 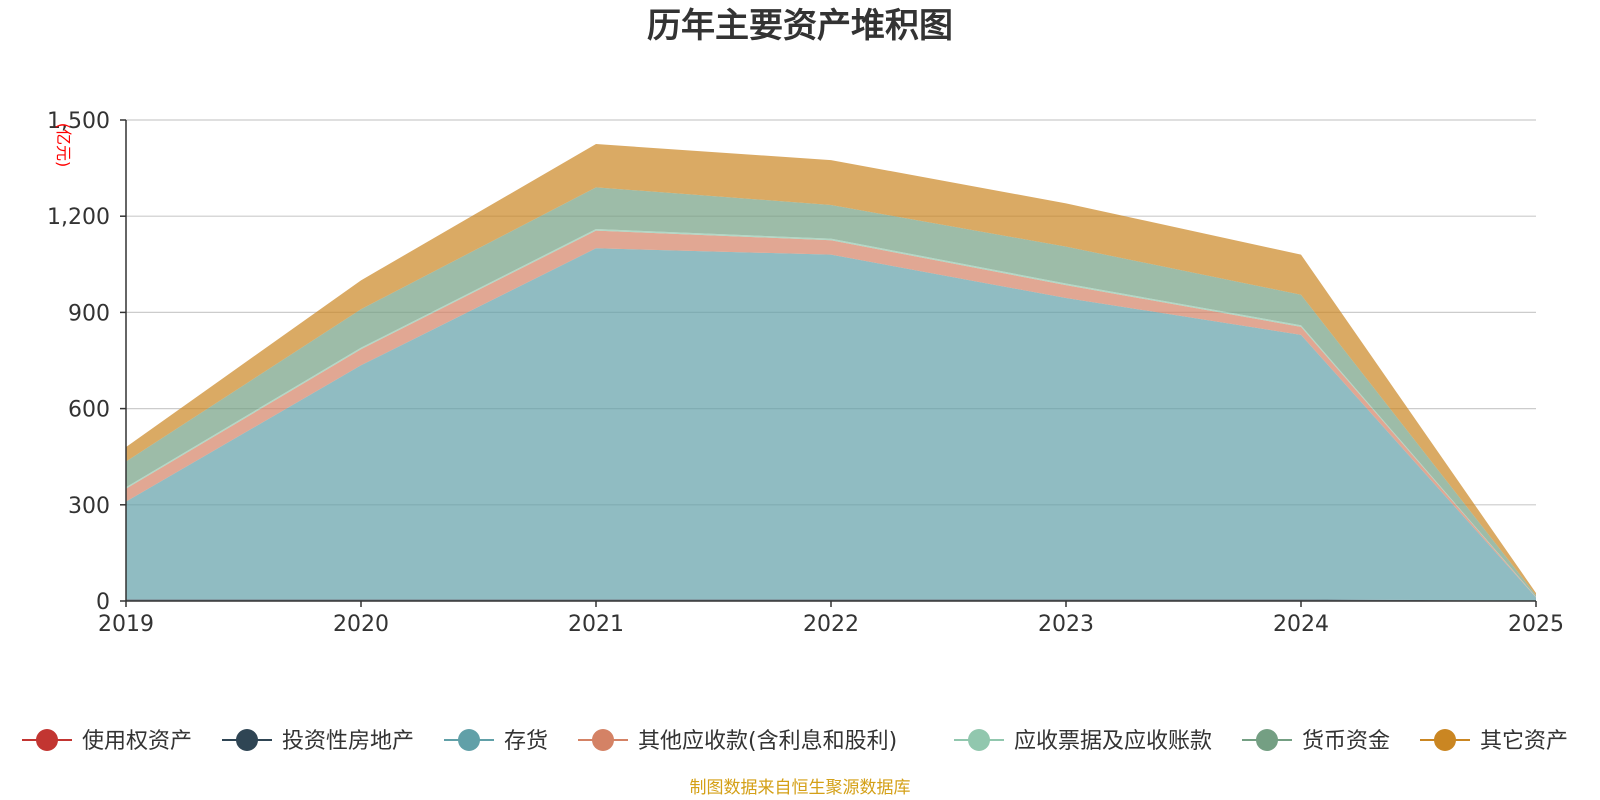 I want to click on legend-label: 投资性房地产, so click(x=348, y=741).